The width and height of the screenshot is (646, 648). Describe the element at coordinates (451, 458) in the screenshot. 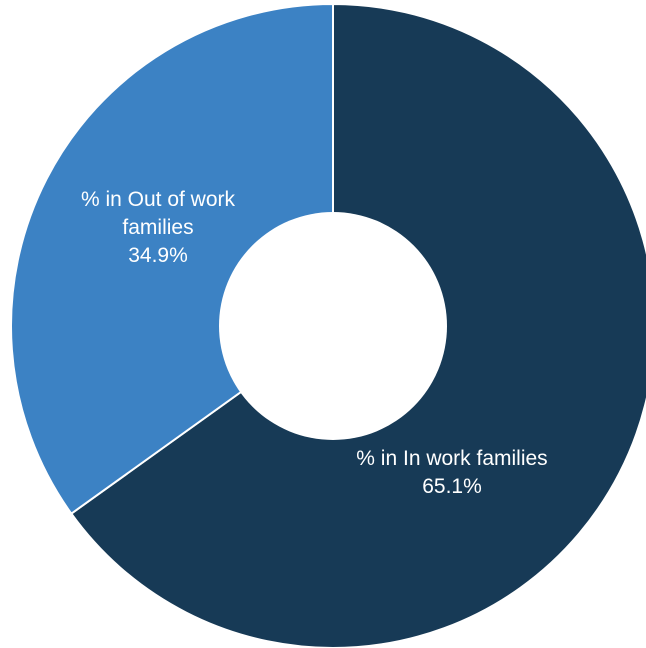

I see `in-work-category-label: % in In work families` at that location.